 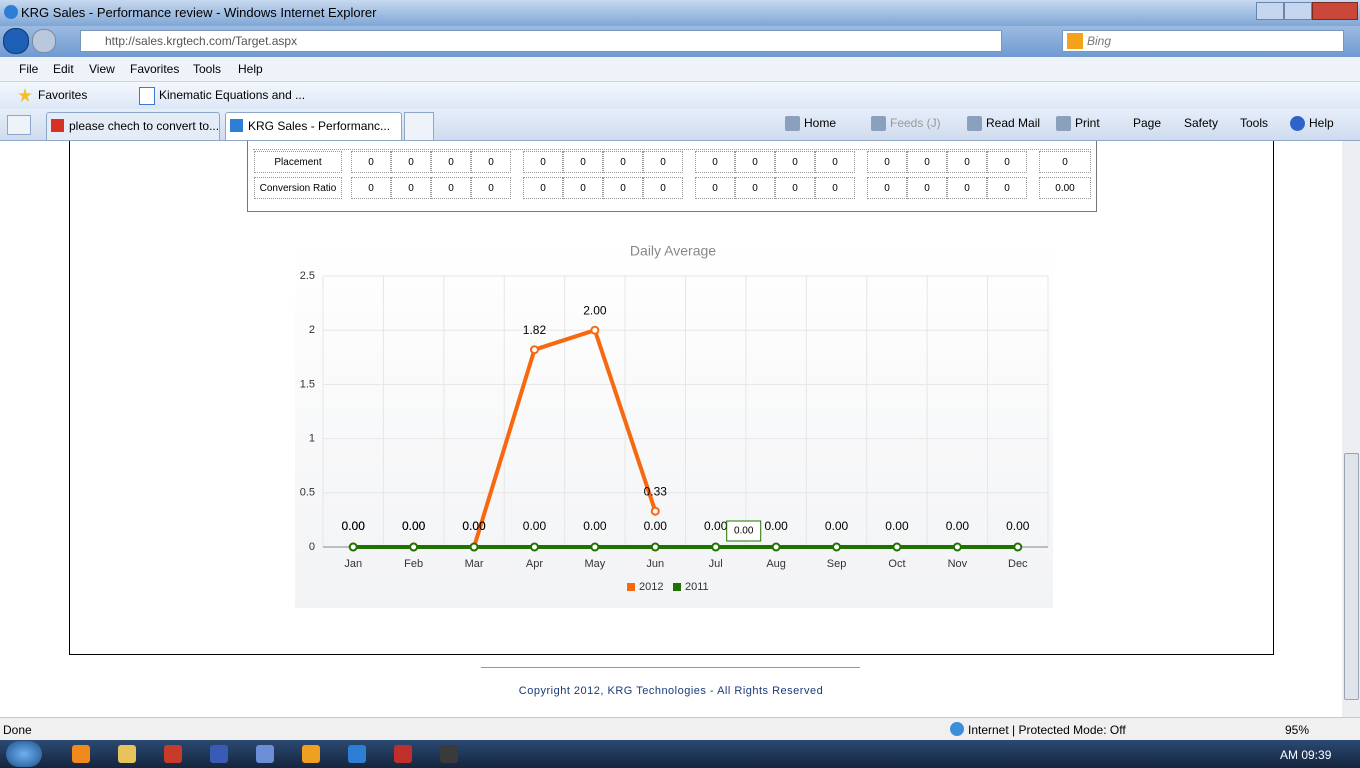 I want to click on x-tick-label: Jan, so click(x=353, y=564).